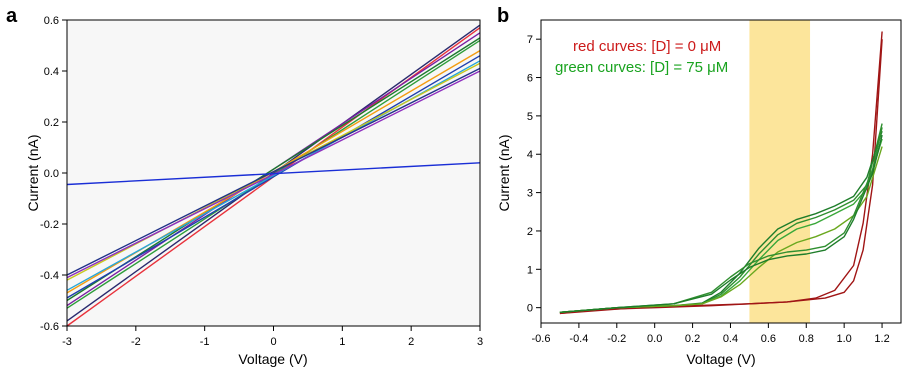 Image resolution: width=909 pixels, height=371 pixels. Describe the element at coordinates (641, 67) in the screenshot. I see `panel-b-annotation-green: green curves: [D] = 75 μM` at that location.